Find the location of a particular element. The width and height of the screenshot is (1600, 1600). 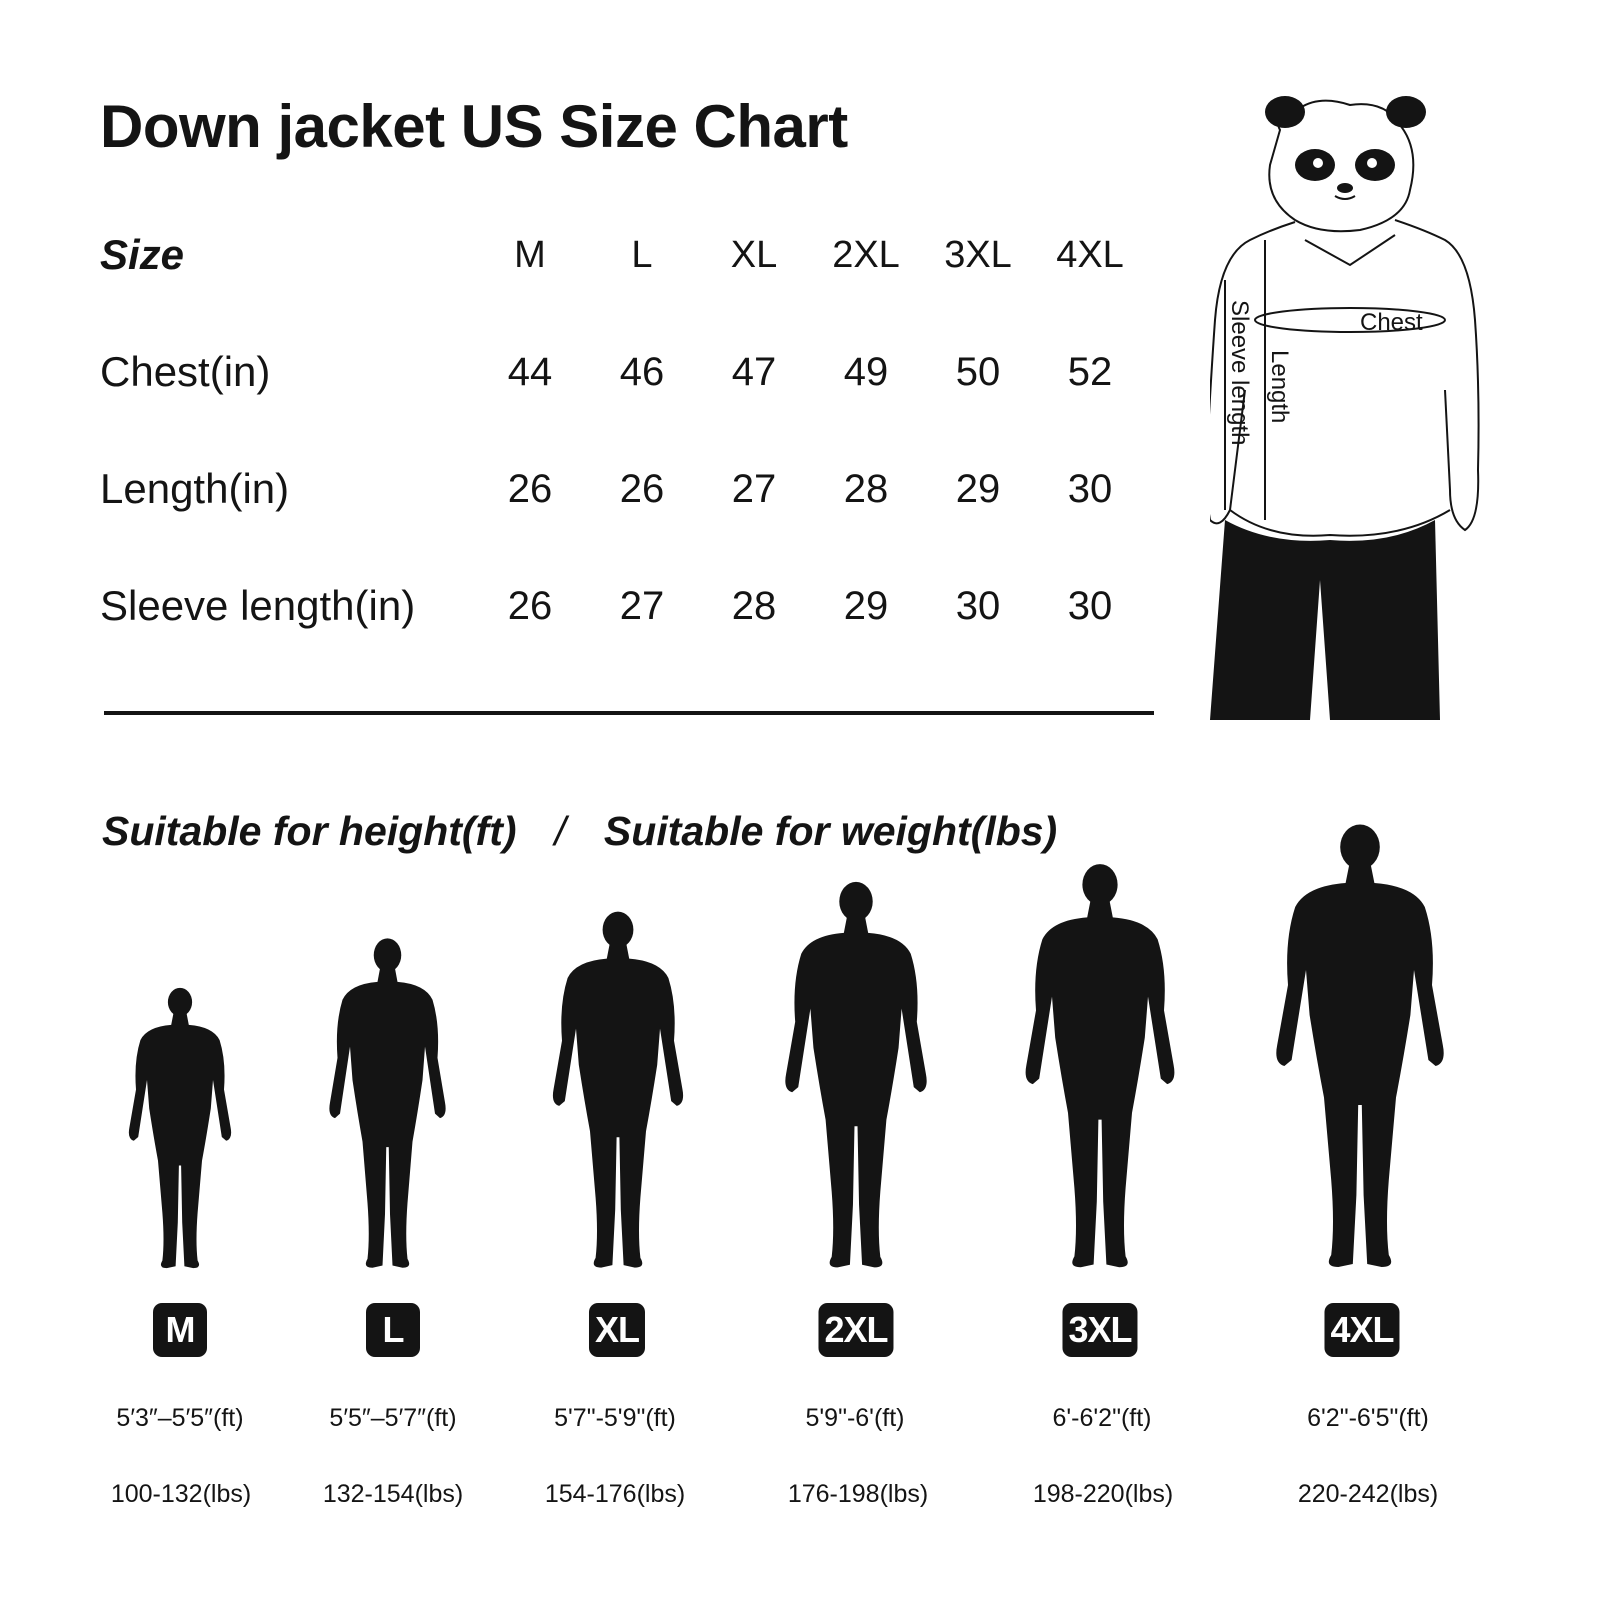

height-heading: Suitable for height(ft) is located at coordinates (309, 831).